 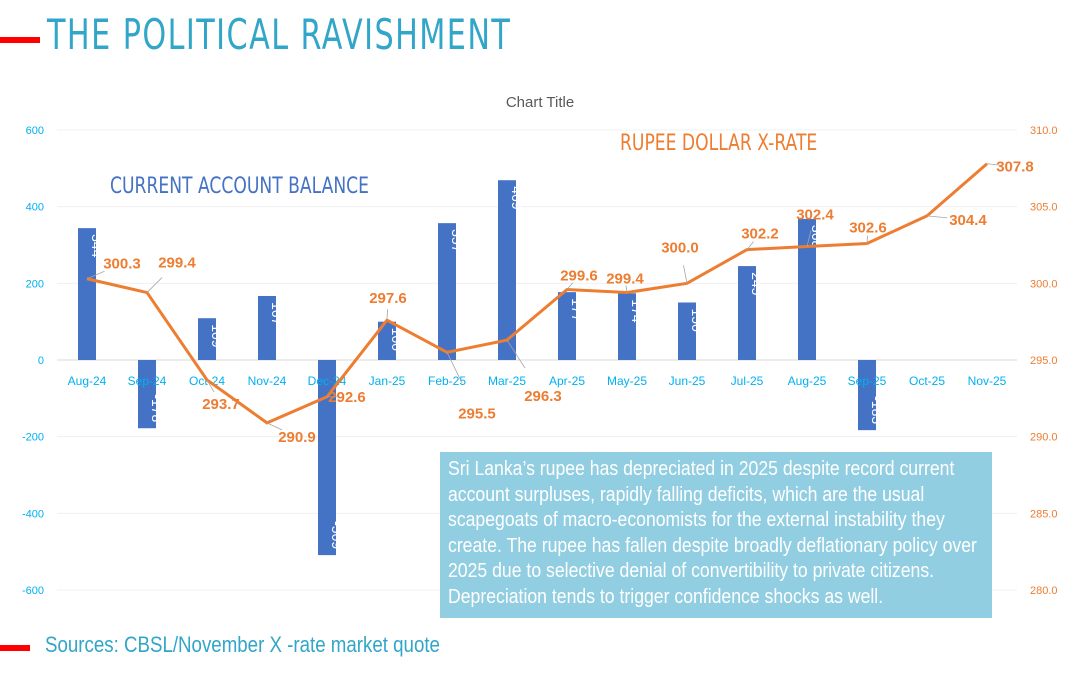 What do you see at coordinates (987, 381) in the screenshot?
I see `x-axis-tick: Nov-25` at bounding box center [987, 381].